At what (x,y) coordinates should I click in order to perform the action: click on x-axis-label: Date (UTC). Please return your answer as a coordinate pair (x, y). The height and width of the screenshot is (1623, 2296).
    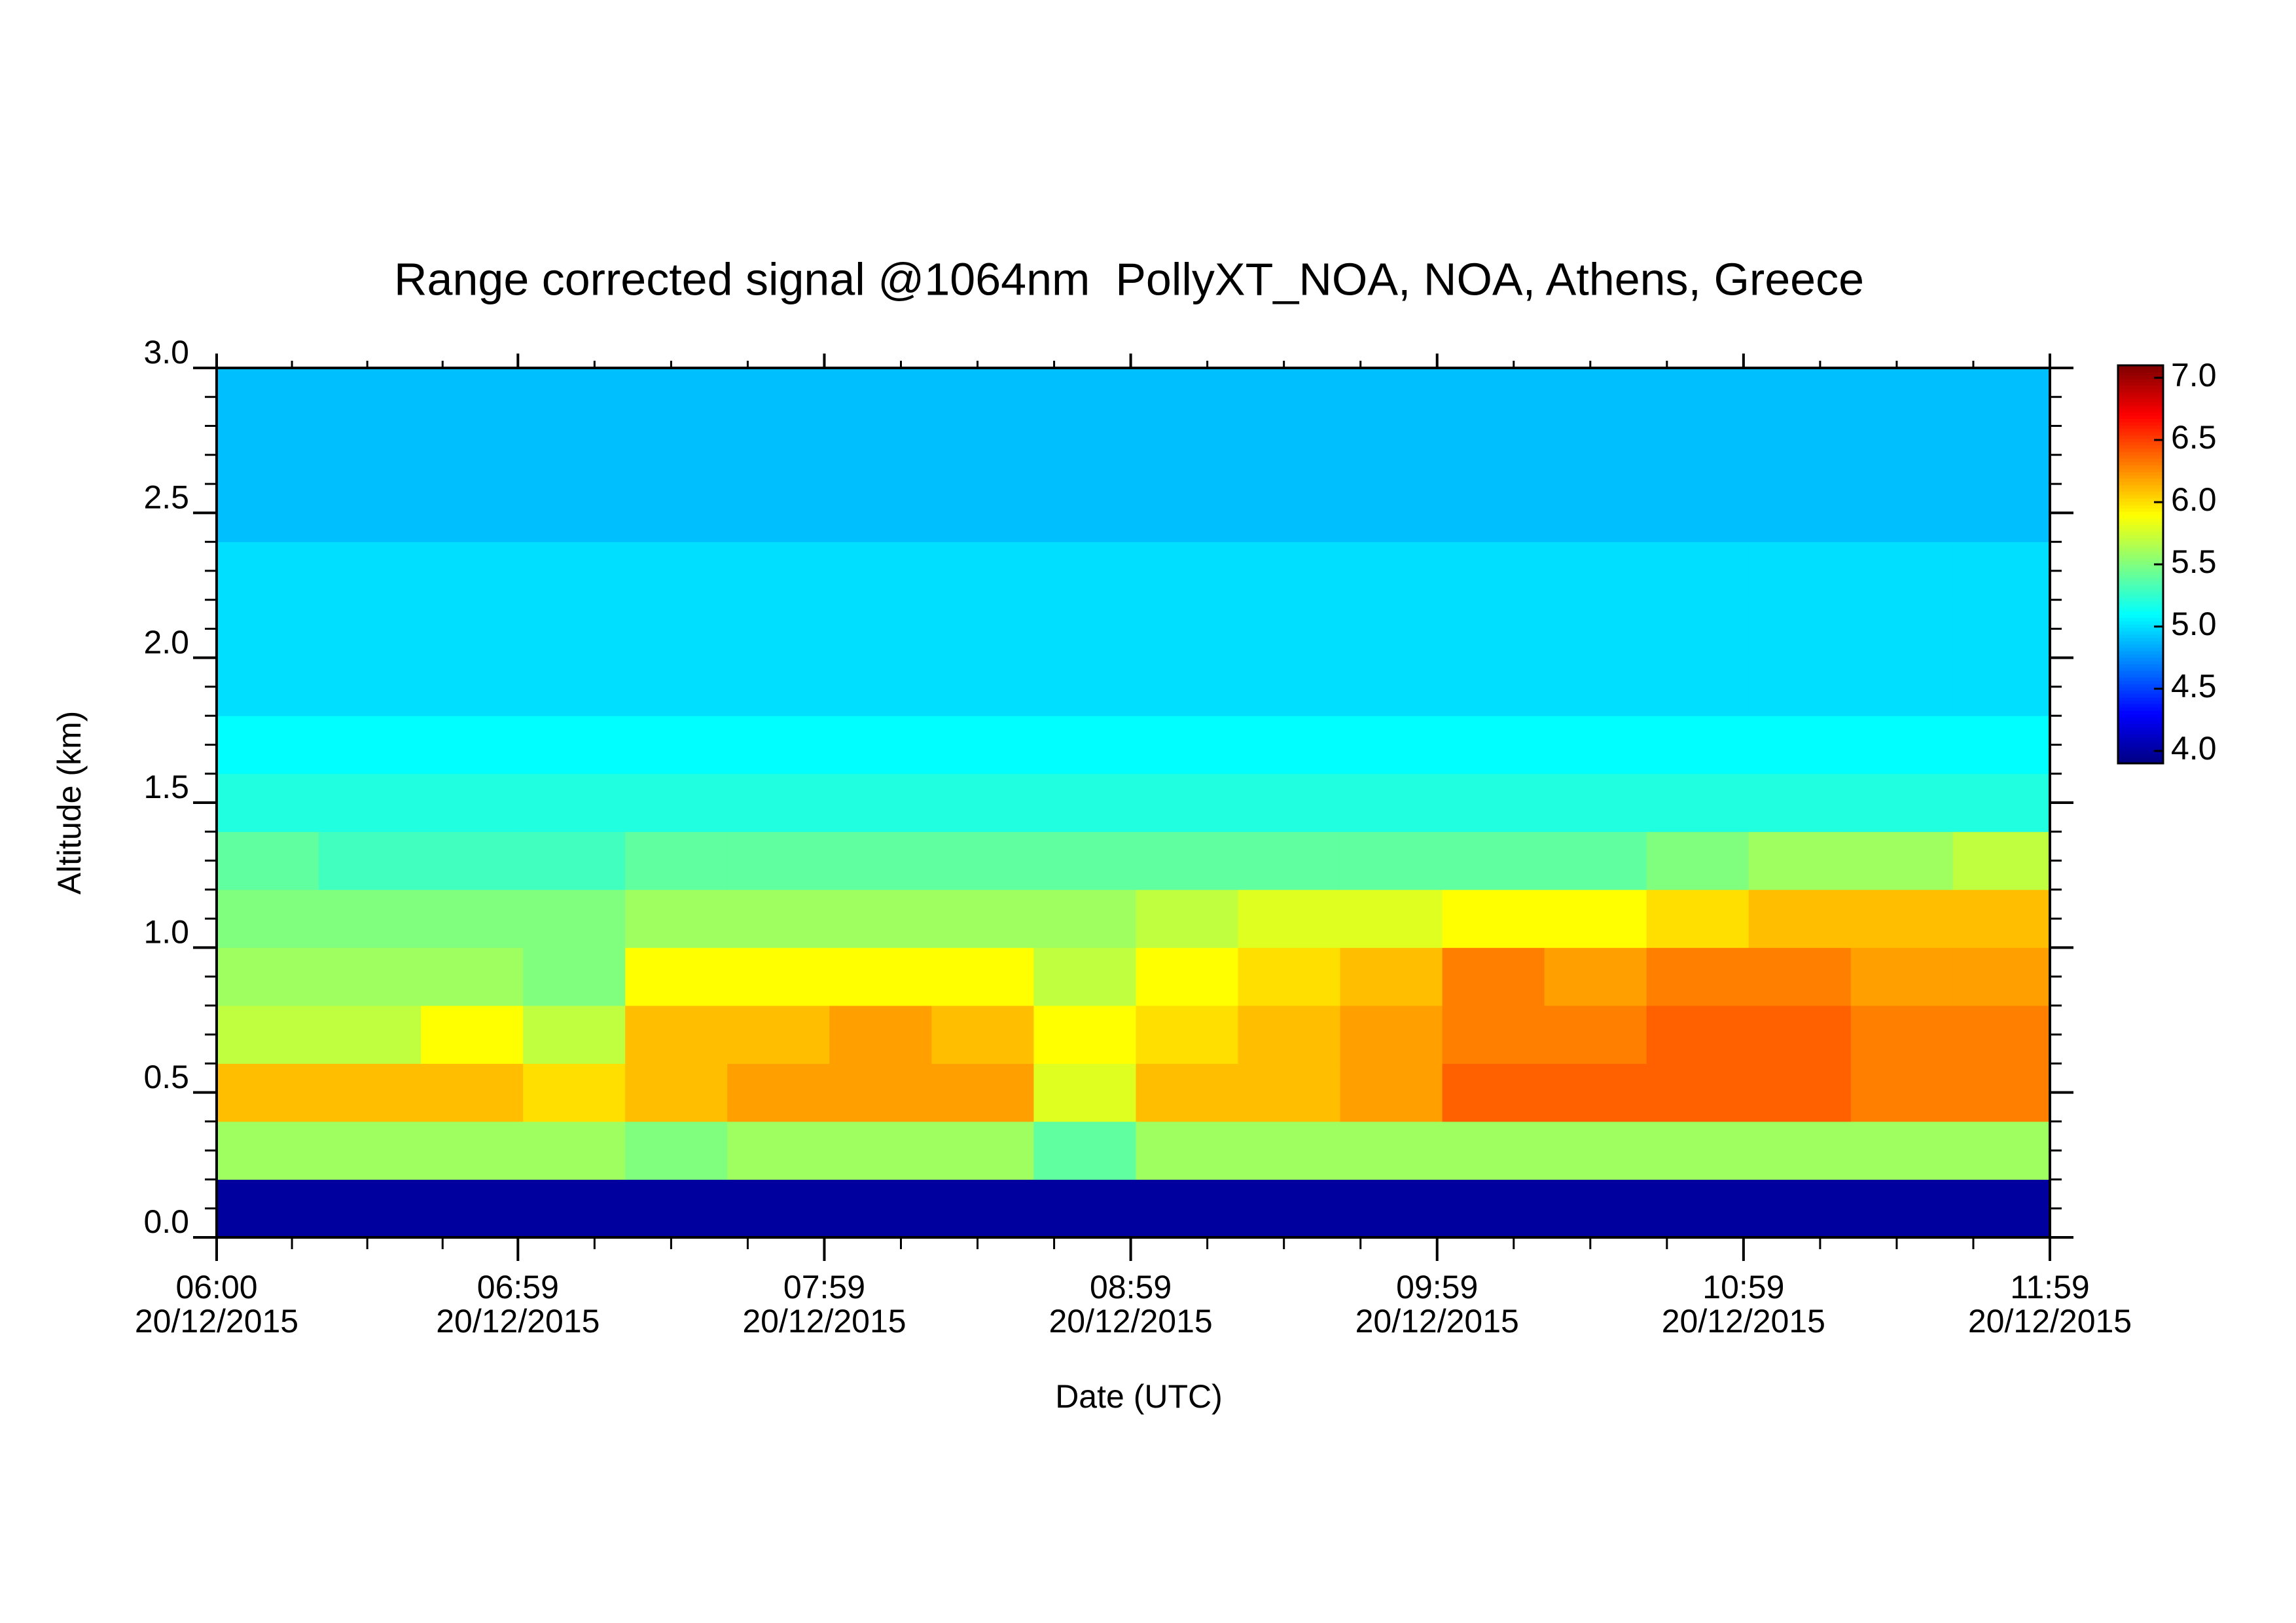
    Looking at the image, I should click on (1139, 1396).